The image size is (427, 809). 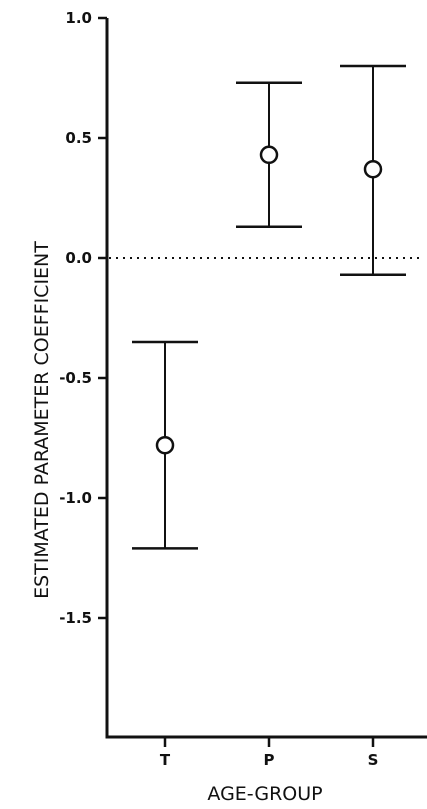 I want to click on y-tick-label: 0.5, so click(x=78, y=138).